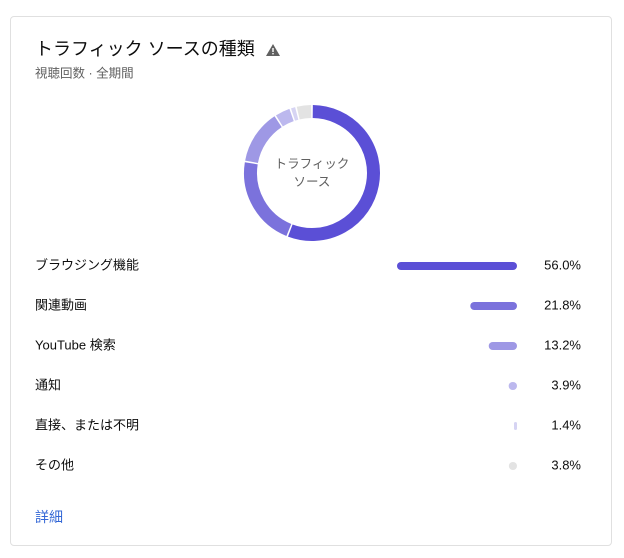 Image resolution: width=624 pixels, height=558 pixels. Describe the element at coordinates (145, 49) in the screenshot. I see `chart-title: トラフィック ソースの種類` at that location.